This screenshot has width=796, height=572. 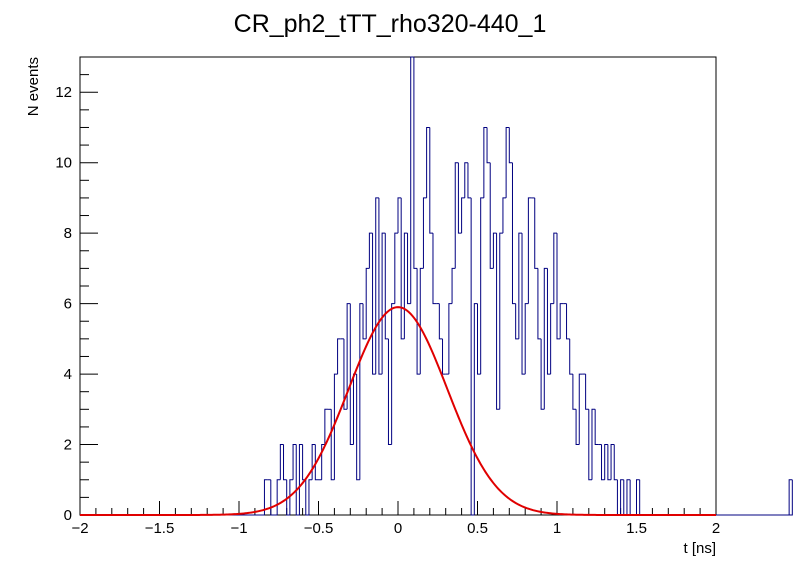 What do you see at coordinates (238, 528) in the screenshot?
I see `x-tick-label: −1` at bounding box center [238, 528].